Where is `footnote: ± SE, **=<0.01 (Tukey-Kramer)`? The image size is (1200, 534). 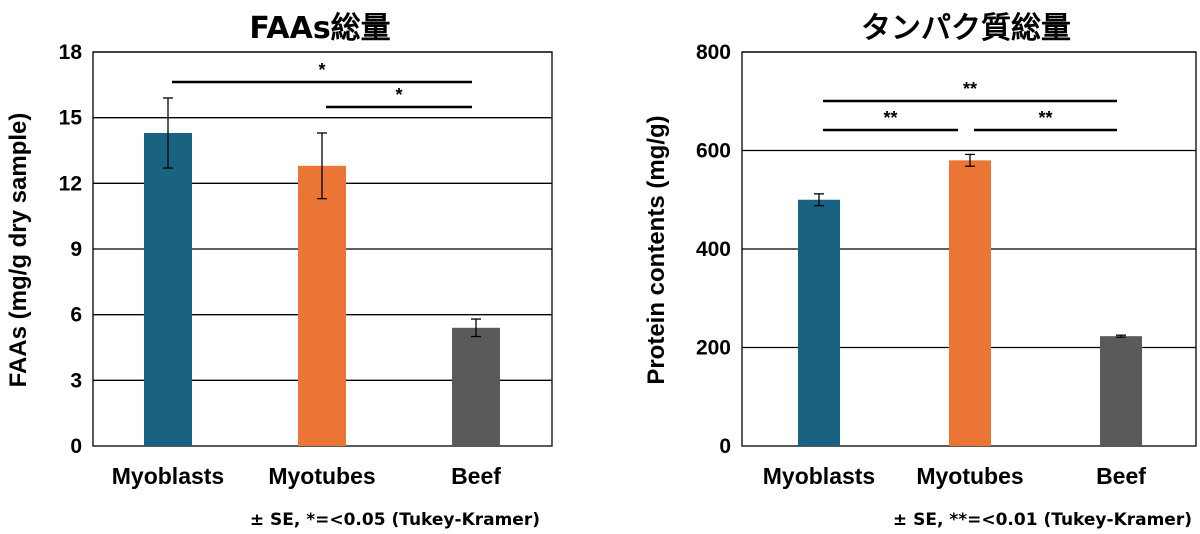 footnote: ± SE, **=<0.01 (Tukey-Kramer) is located at coordinates (1042, 520).